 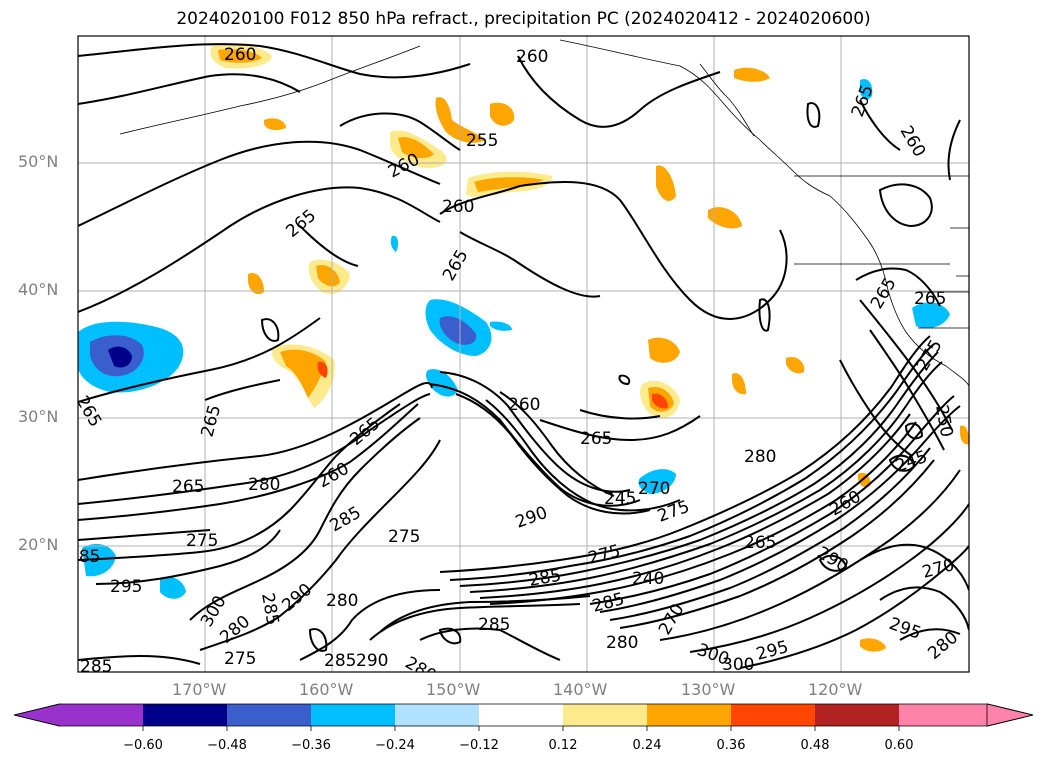 I want to click on pos-anom-blob-w2, so click(x=275, y=124).